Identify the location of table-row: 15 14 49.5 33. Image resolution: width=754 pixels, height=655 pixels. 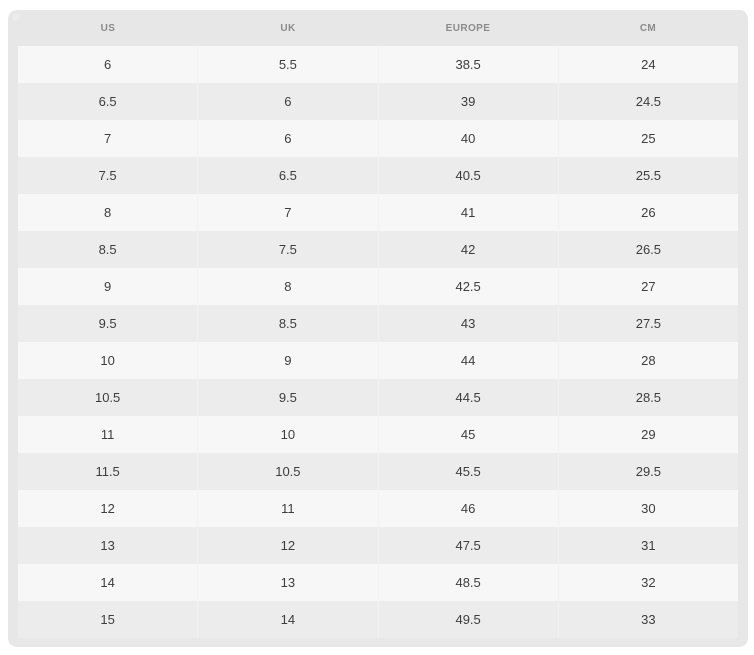
(378, 619).